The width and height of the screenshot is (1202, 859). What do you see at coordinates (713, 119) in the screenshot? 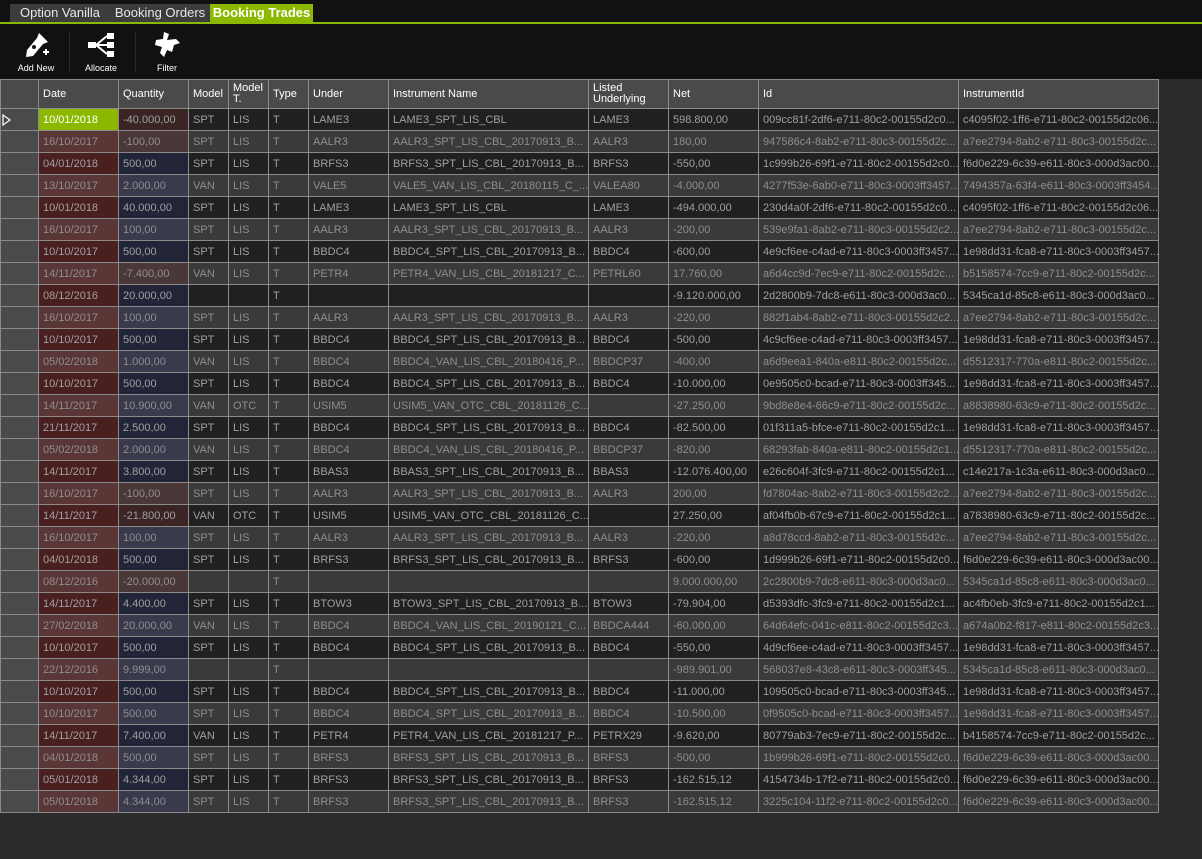
I see `cell-net: 598.800,00` at bounding box center [713, 119].